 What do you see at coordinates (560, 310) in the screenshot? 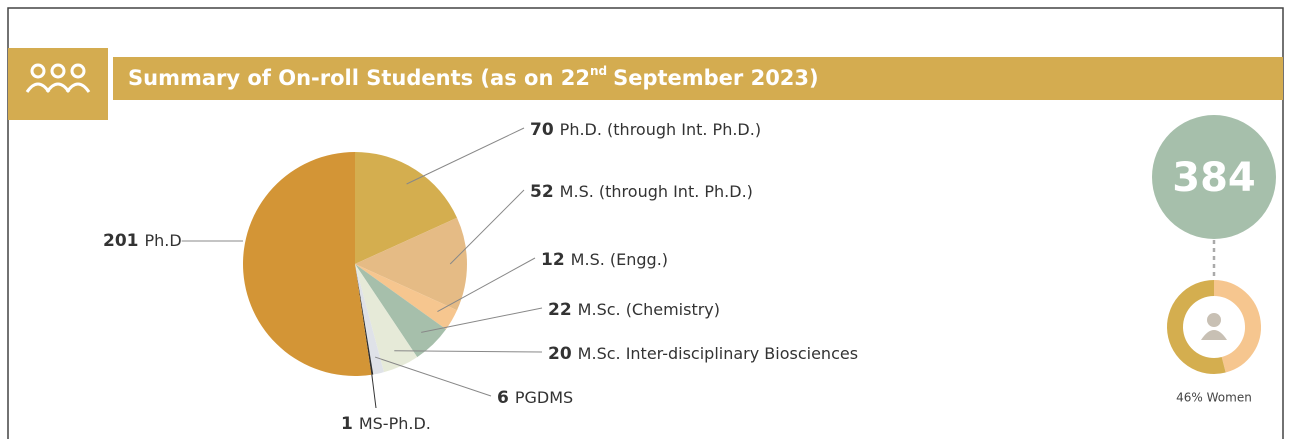
I see `slice-value: 22` at bounding box center [560, 310].